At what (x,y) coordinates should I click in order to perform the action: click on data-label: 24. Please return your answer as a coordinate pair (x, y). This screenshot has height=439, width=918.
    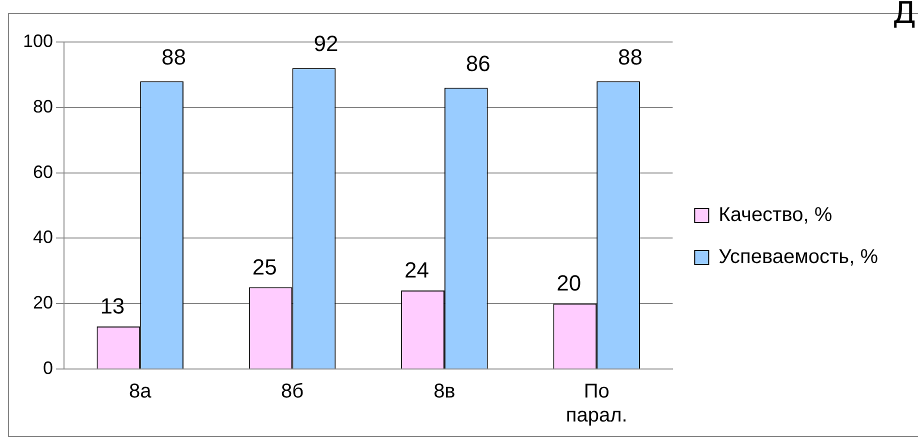
    Looking at the image, I should click on (416, 270).